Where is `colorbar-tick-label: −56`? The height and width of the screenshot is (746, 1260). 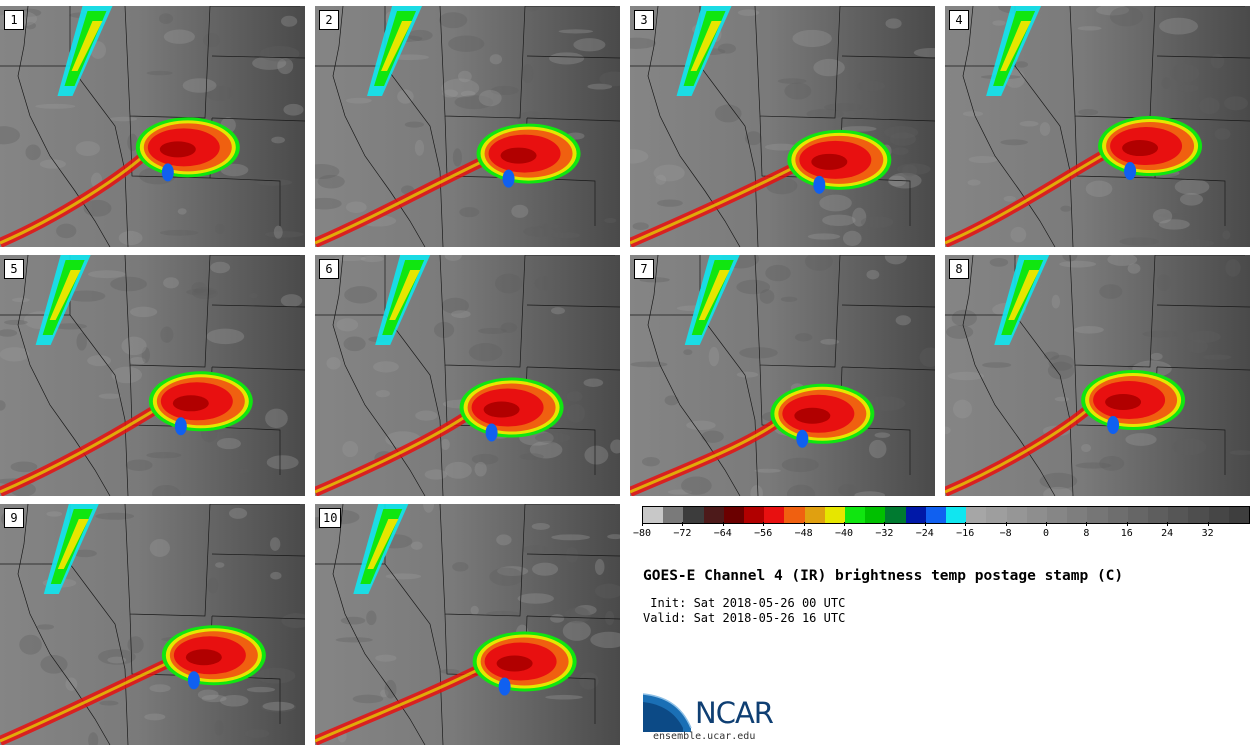
colorbar-tick-label: −56 is located at coordinates (763, 533).